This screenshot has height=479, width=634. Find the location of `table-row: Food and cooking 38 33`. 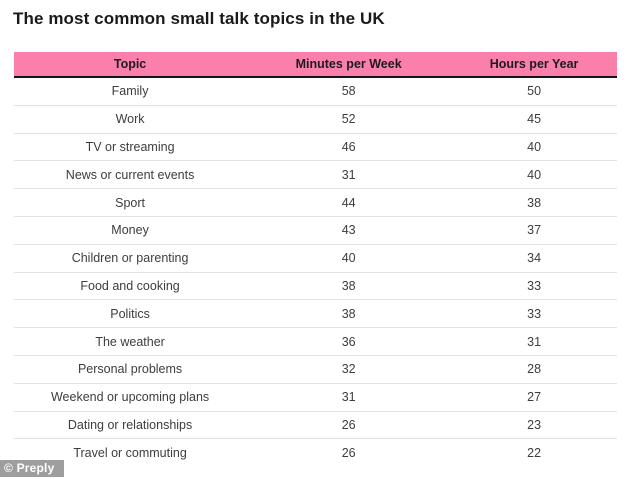

table-row: Food and cooking 38 33 is located at coordinates (315, 286).